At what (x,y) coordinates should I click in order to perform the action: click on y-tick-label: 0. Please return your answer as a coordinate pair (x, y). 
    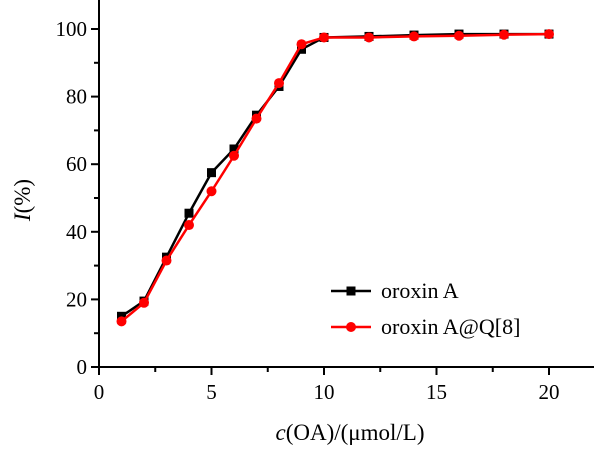
    Looking at the image, I should click on (82, 367).